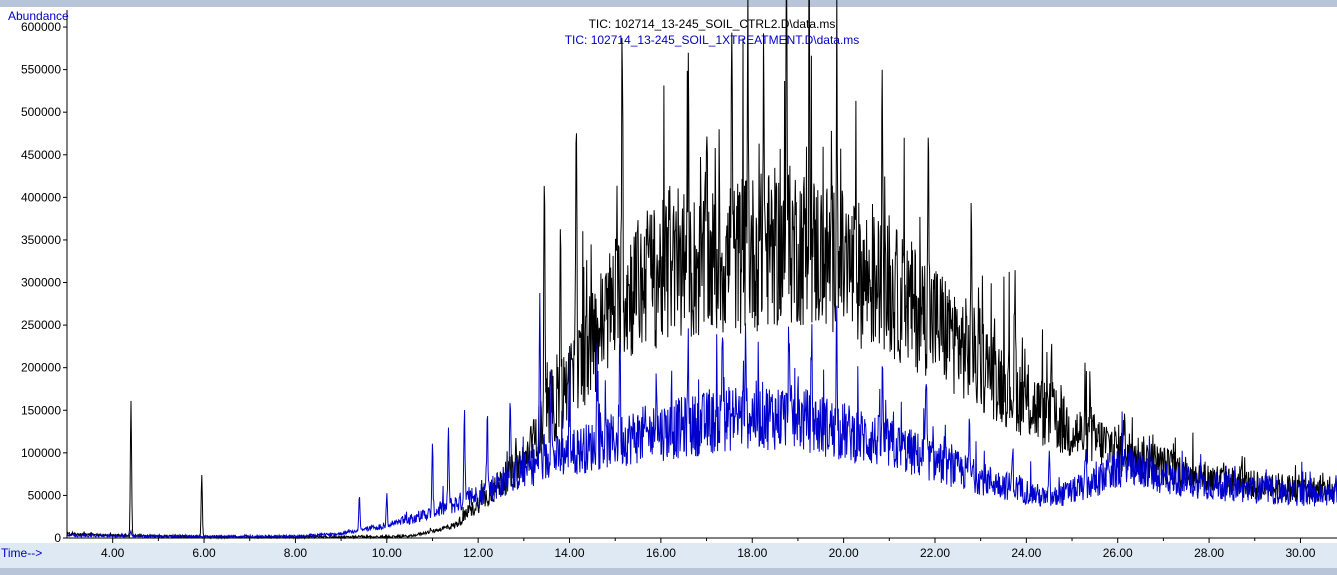 This screenshot has width=1337, height=575. Describe the element at coordinates (41, 368) in the screenshot. I see `y-tick-label: 200000` at that location.